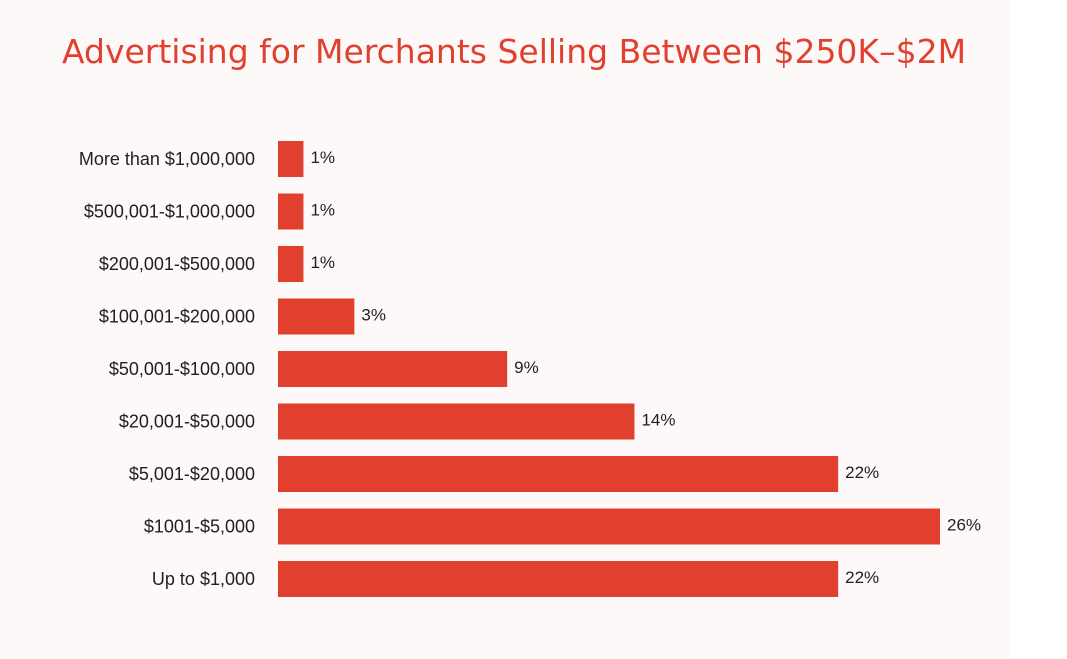 The height and width of the screenshot is (659, 1067). I want to click on category-label: $20,001-$50,000, so click(187, 422).